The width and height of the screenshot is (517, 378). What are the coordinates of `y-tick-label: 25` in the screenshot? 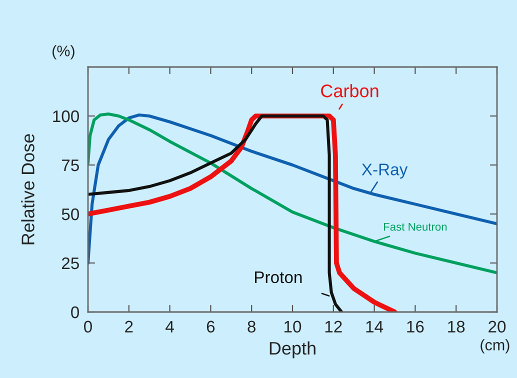 It's located at (70, 263).